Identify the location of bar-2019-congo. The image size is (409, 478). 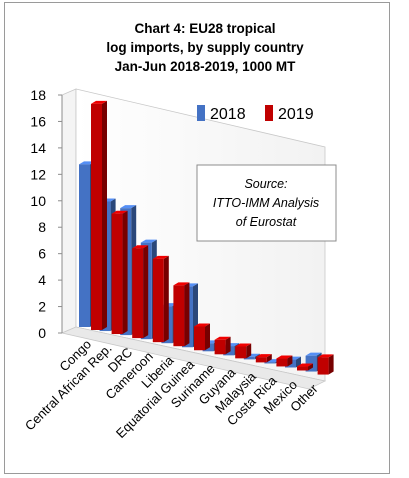
(99, 215).